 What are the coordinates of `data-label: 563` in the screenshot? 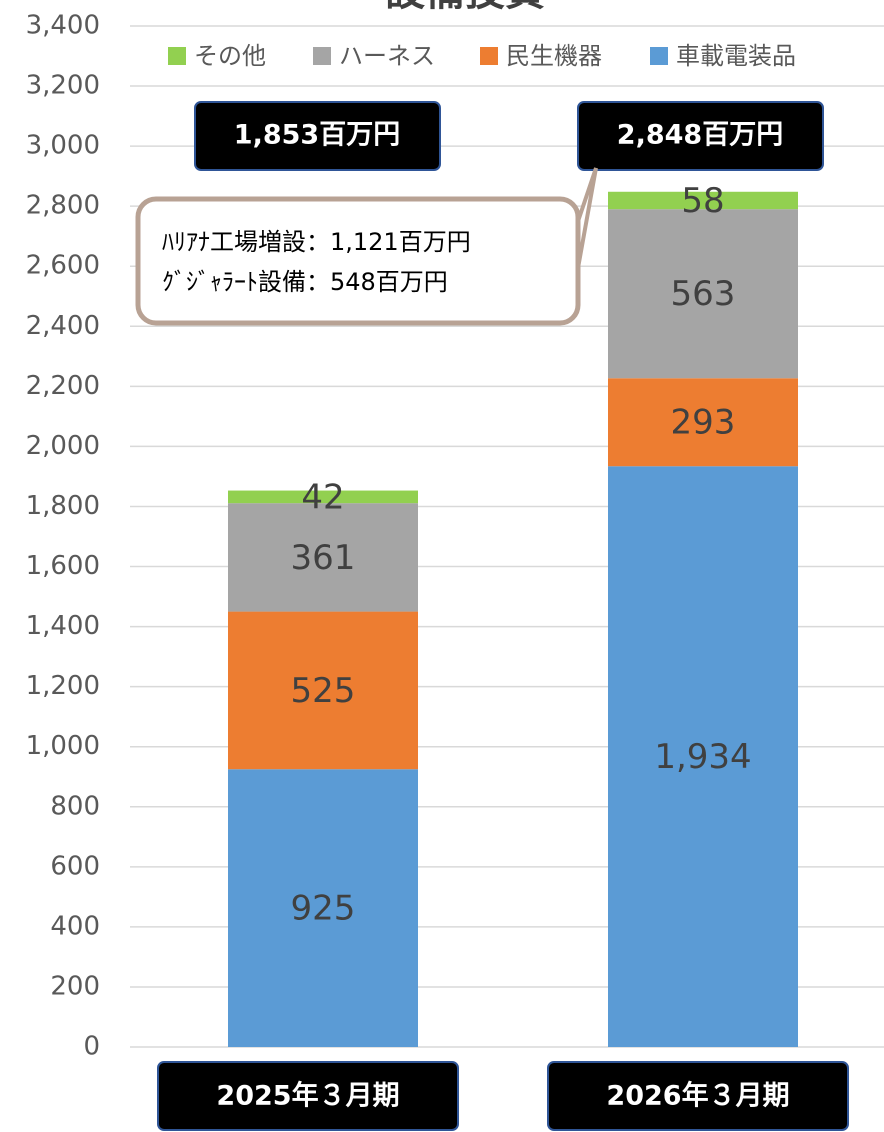 It's located at (703, 294).